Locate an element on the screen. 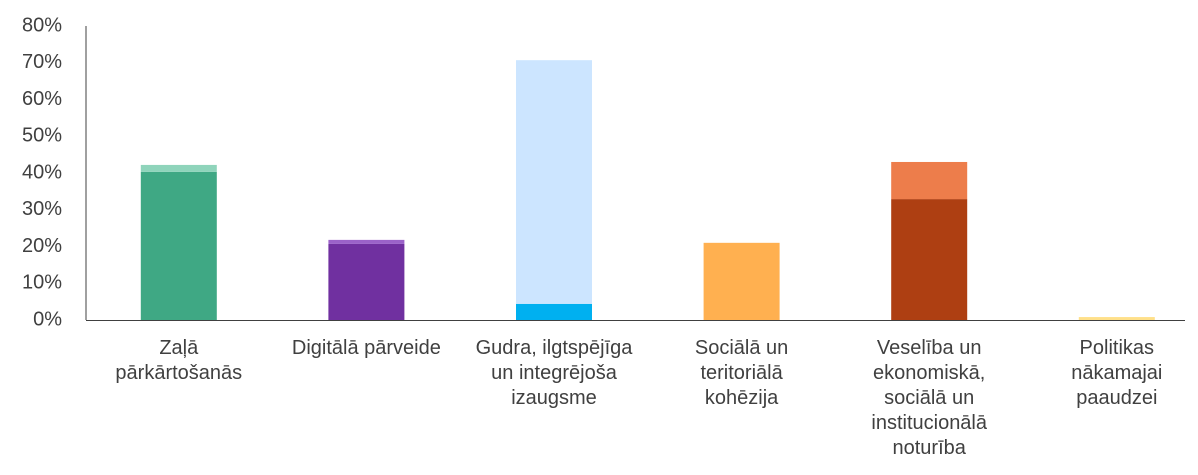 The height and width of the screenshot is (475, 1198). x-tick-label: Politikas nākamajai paaudzei is located at coordinates (1117, 373).